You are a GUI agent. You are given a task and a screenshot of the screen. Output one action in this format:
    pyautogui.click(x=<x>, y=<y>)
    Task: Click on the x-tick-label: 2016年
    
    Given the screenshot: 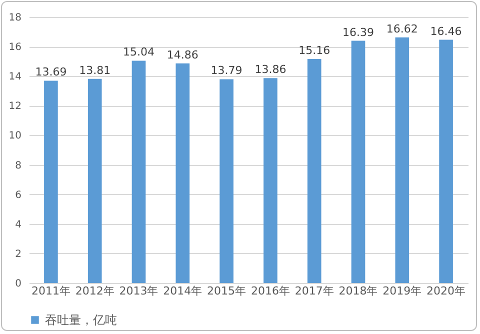 What is the action you would take?
    pyautogui.click(x=270, y=291)
    